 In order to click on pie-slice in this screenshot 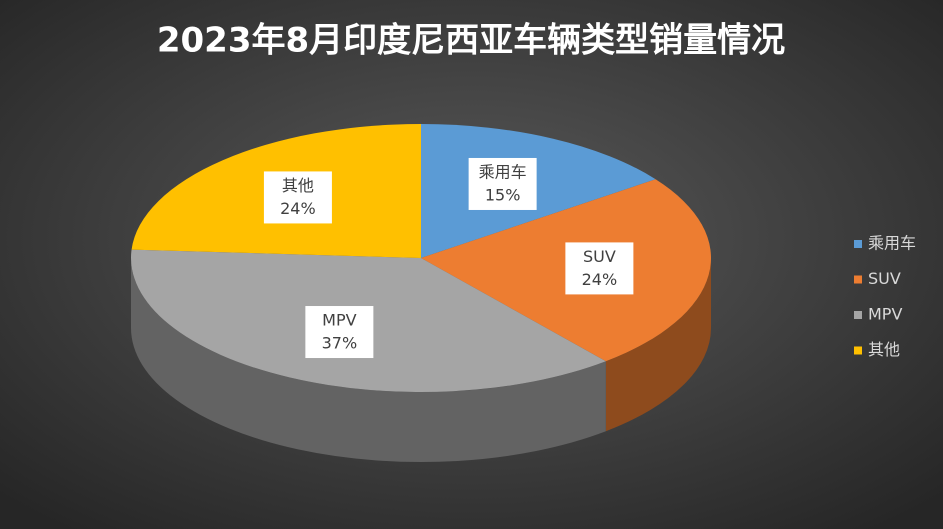, I will do `click(538, 191)`.